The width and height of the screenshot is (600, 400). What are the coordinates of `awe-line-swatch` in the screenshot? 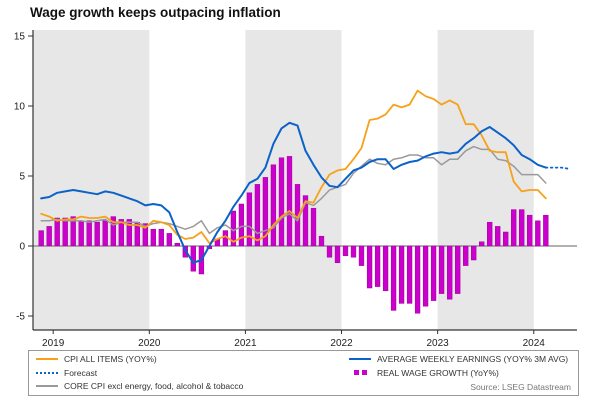 It's located at (360, 359).